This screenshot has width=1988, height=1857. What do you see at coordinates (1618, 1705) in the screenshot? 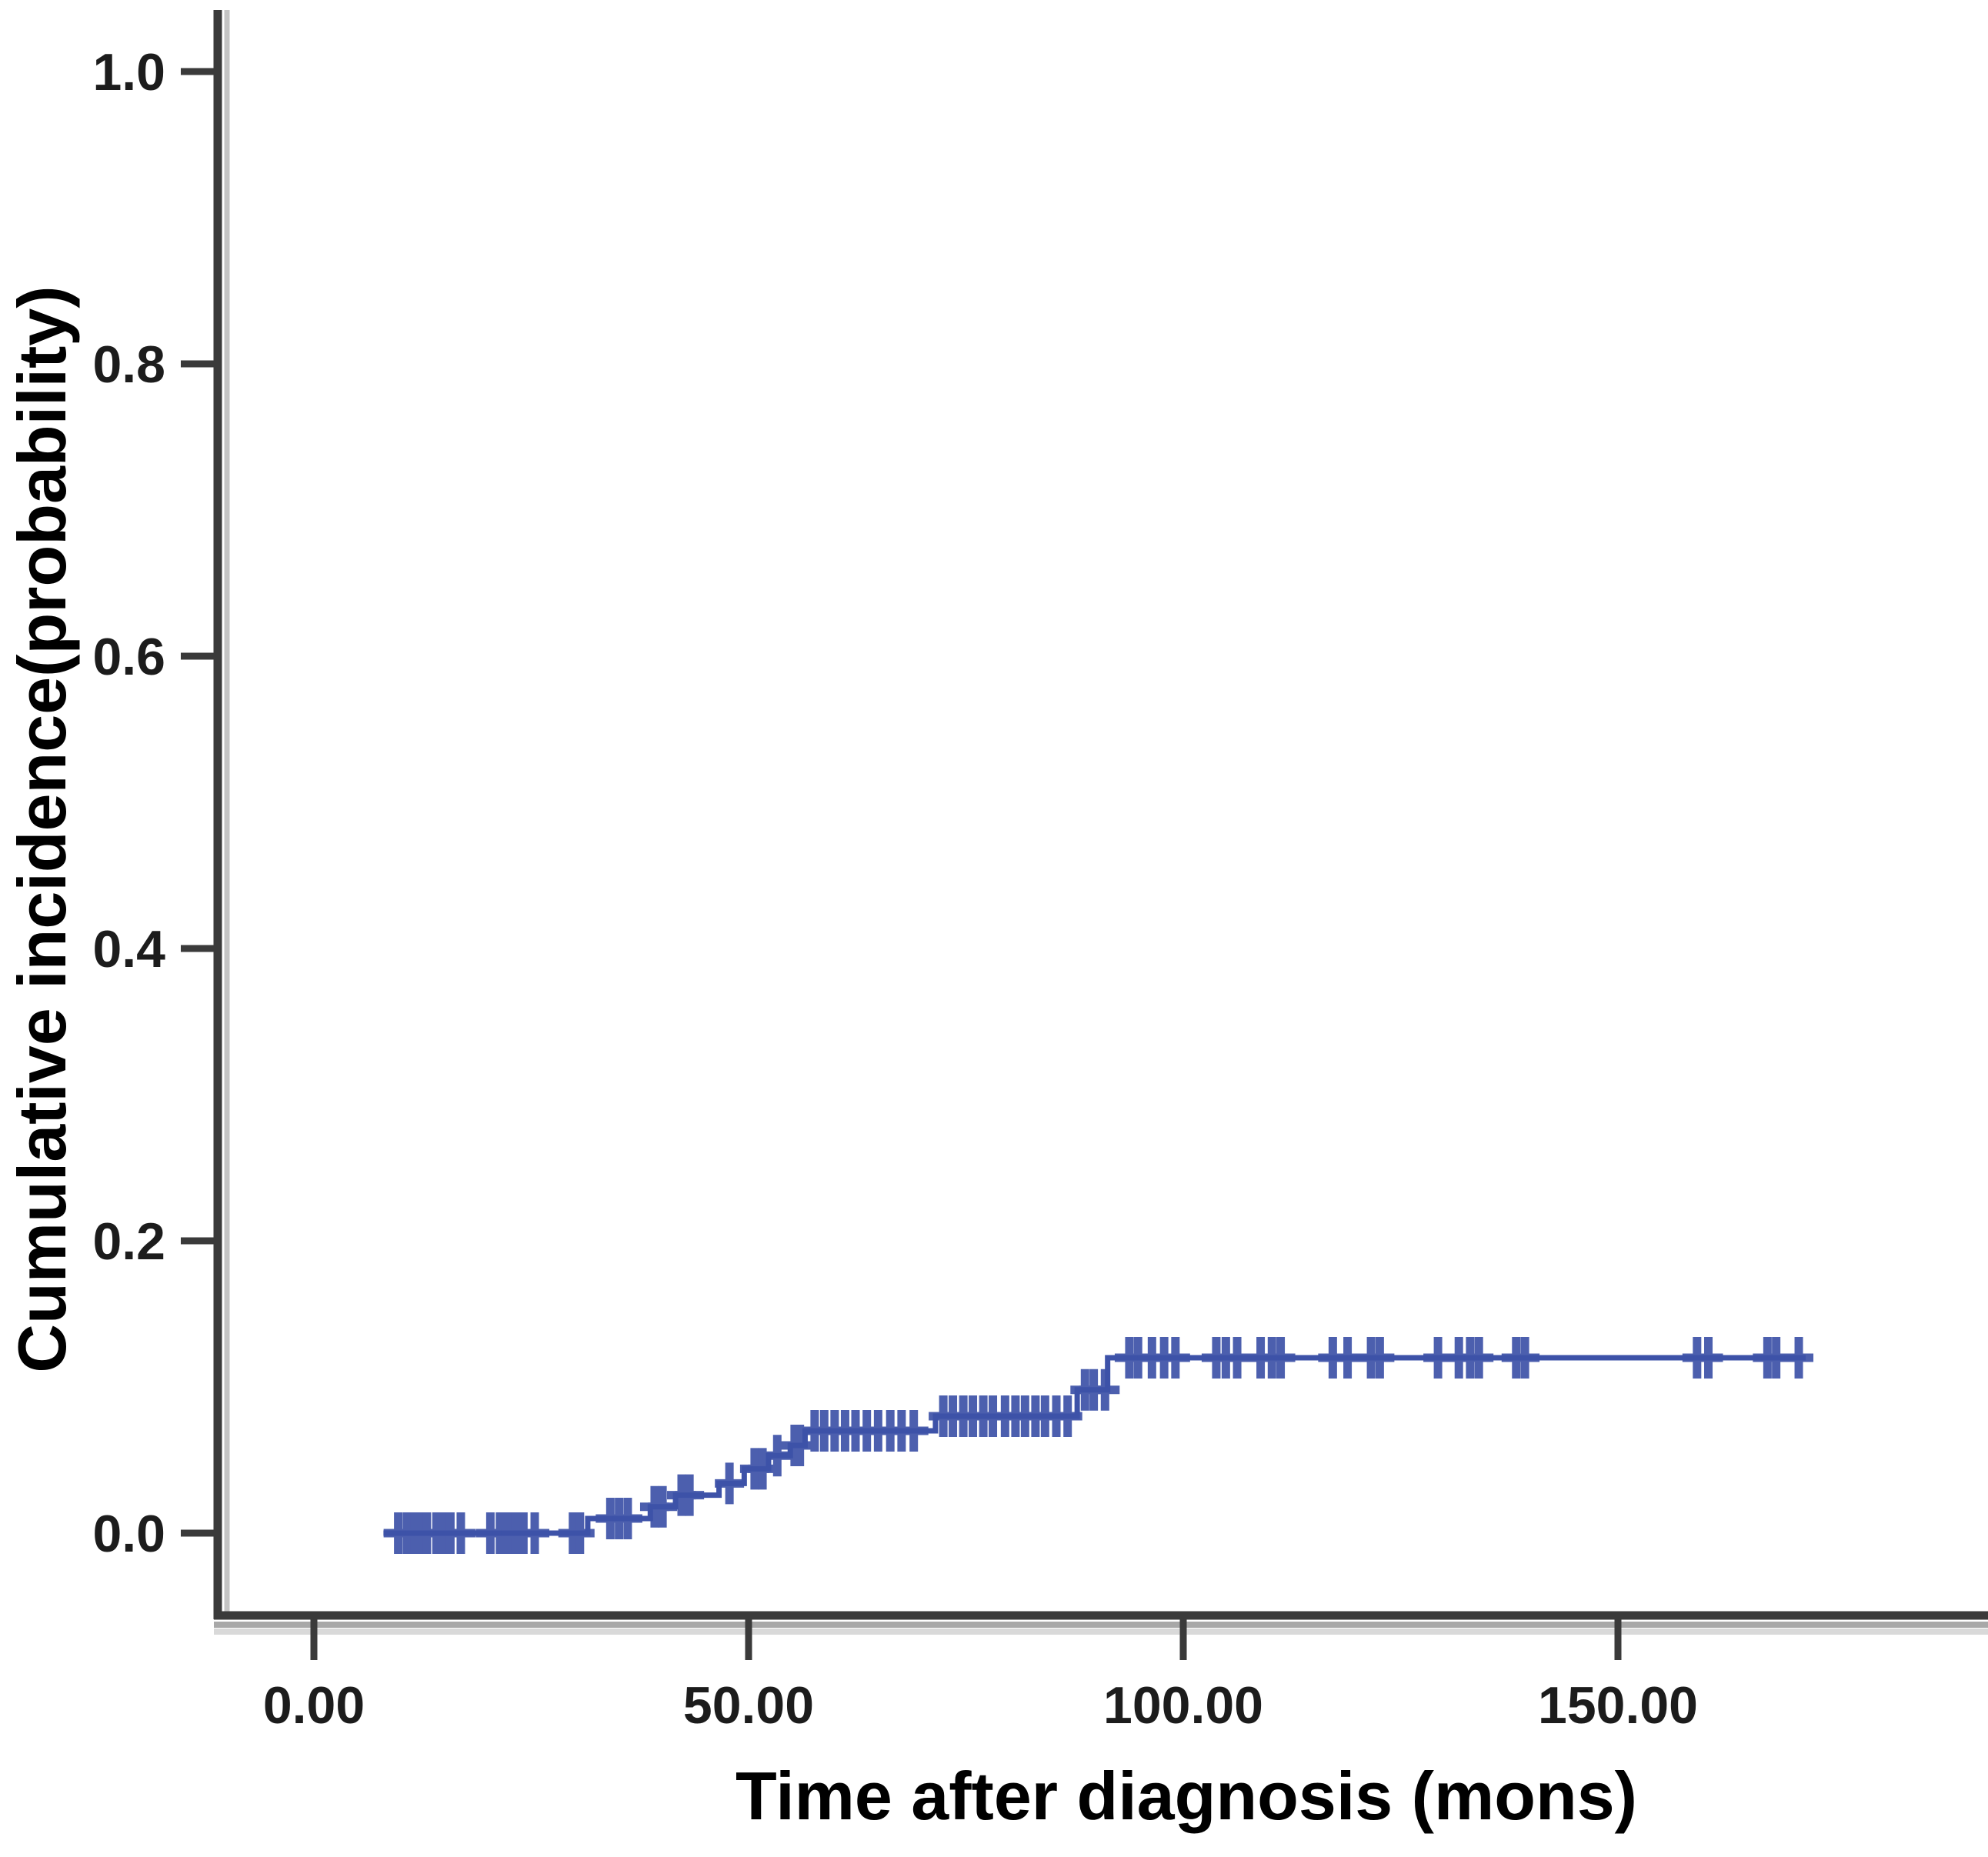
I see `x-tick-label: 150.00` at bounding box center [1618, 1705].